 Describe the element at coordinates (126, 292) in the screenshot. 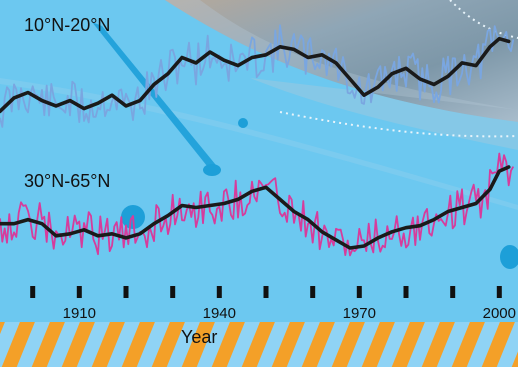

I see `x-tick-1920` at that location.